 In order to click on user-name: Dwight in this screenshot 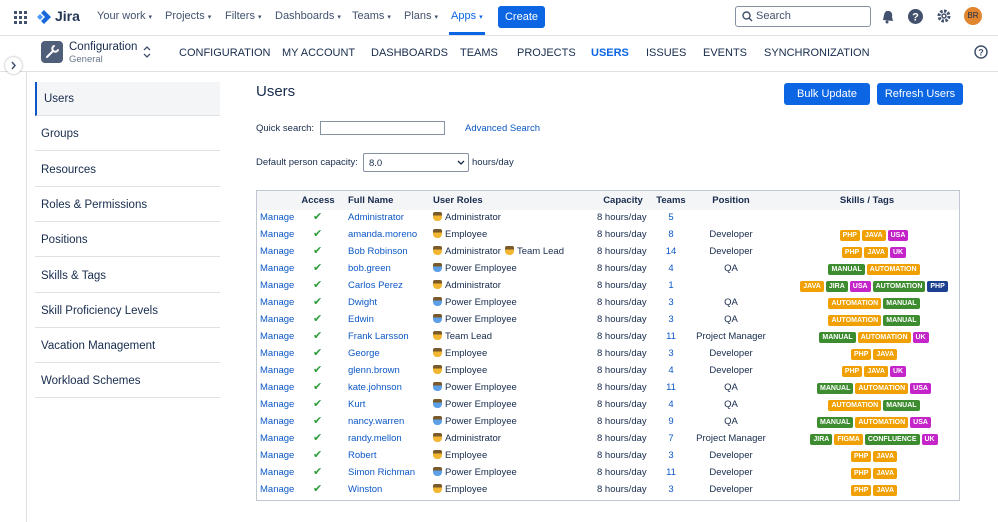, I will do `click(363, 302)`.